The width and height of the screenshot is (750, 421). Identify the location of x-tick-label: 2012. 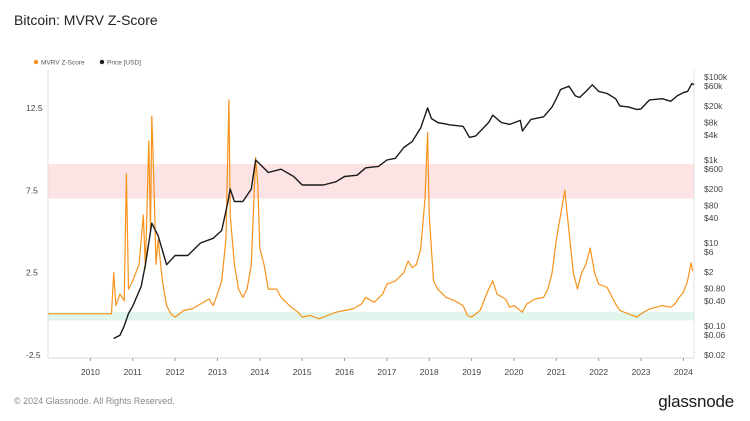
(175, 372).